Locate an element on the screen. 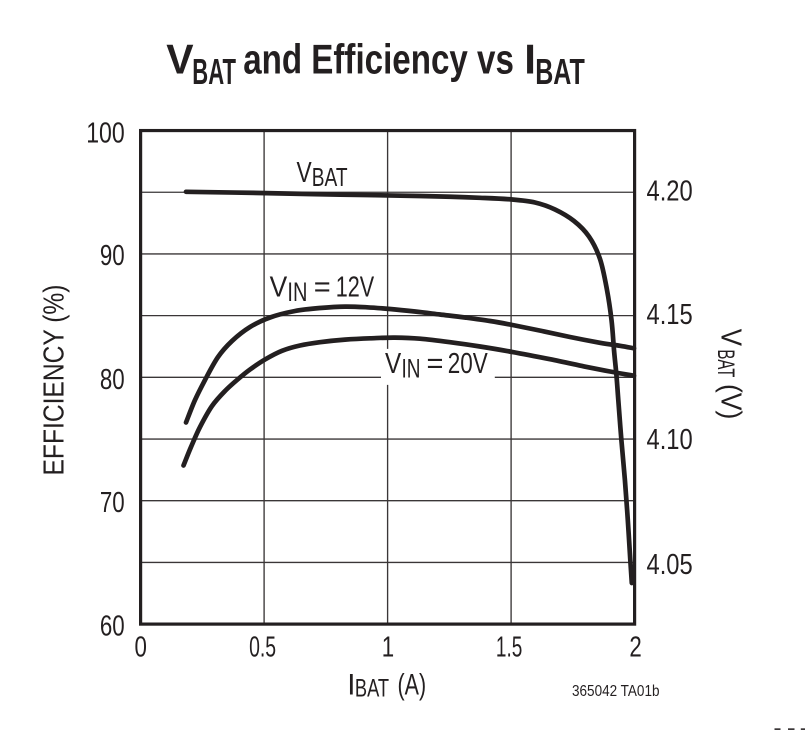 The width and height of the screenshot is (805, 735). svg-text: (V) is located at coordinates (731, 401).